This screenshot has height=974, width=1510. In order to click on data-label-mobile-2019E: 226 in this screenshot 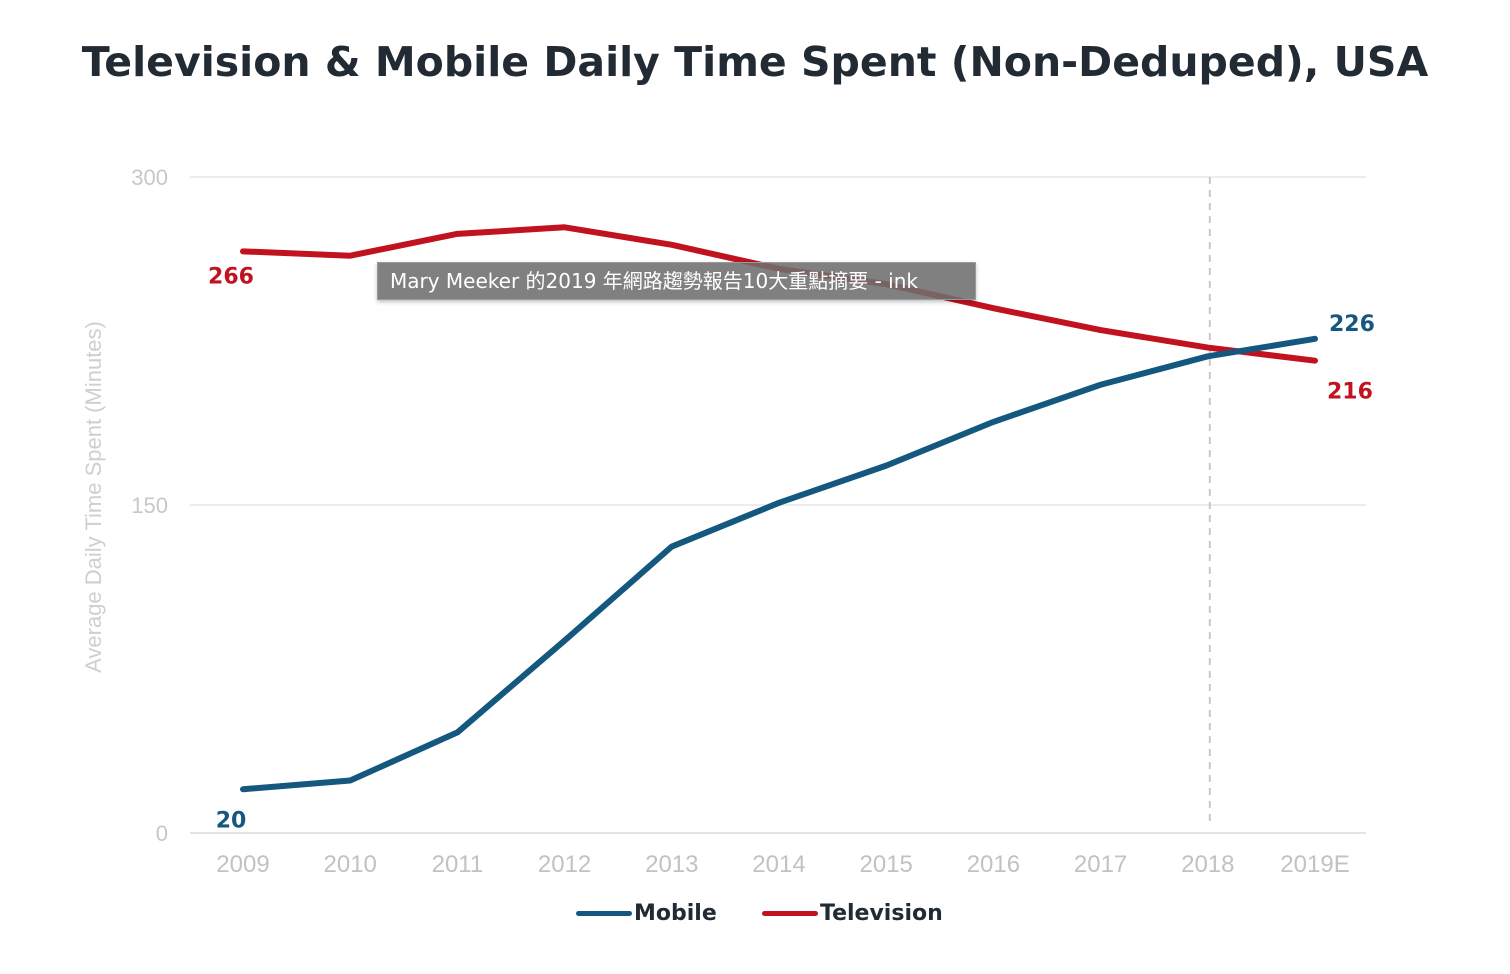, I will do `click(1352, 324)`.